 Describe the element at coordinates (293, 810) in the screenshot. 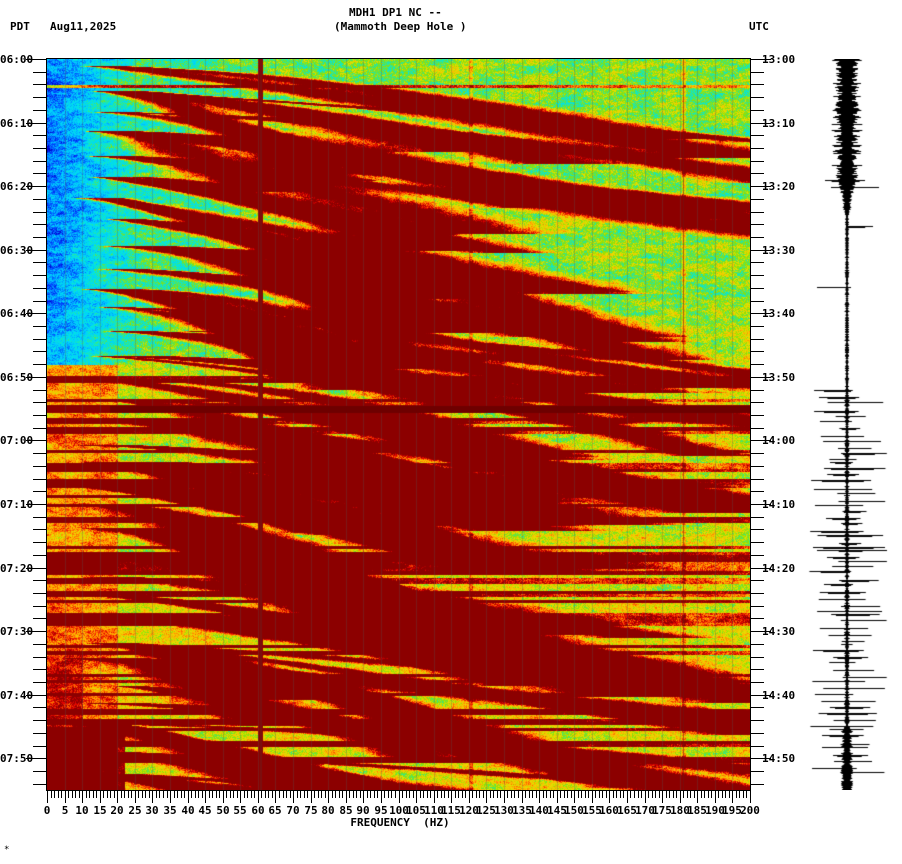

I see `freq-label: 70` at that location.